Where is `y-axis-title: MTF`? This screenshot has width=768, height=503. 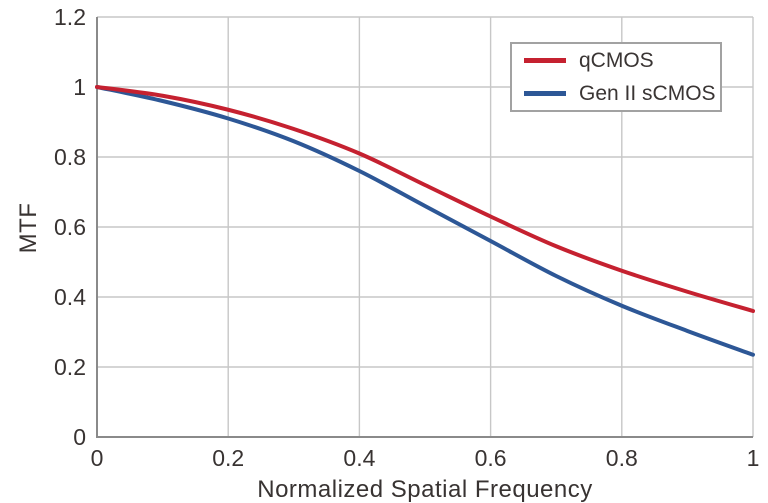 y-axis-title: MTF is located at coordinates (28, 228).